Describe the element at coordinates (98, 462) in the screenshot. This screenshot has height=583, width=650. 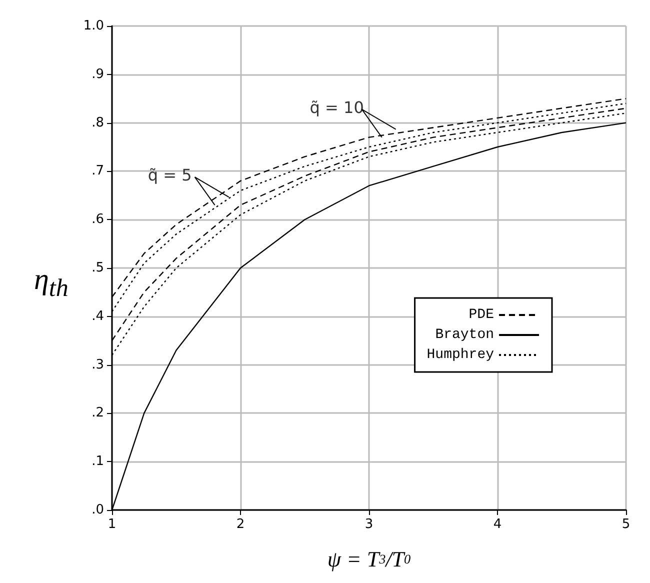
I see `y-tick-label: .1` at that location.